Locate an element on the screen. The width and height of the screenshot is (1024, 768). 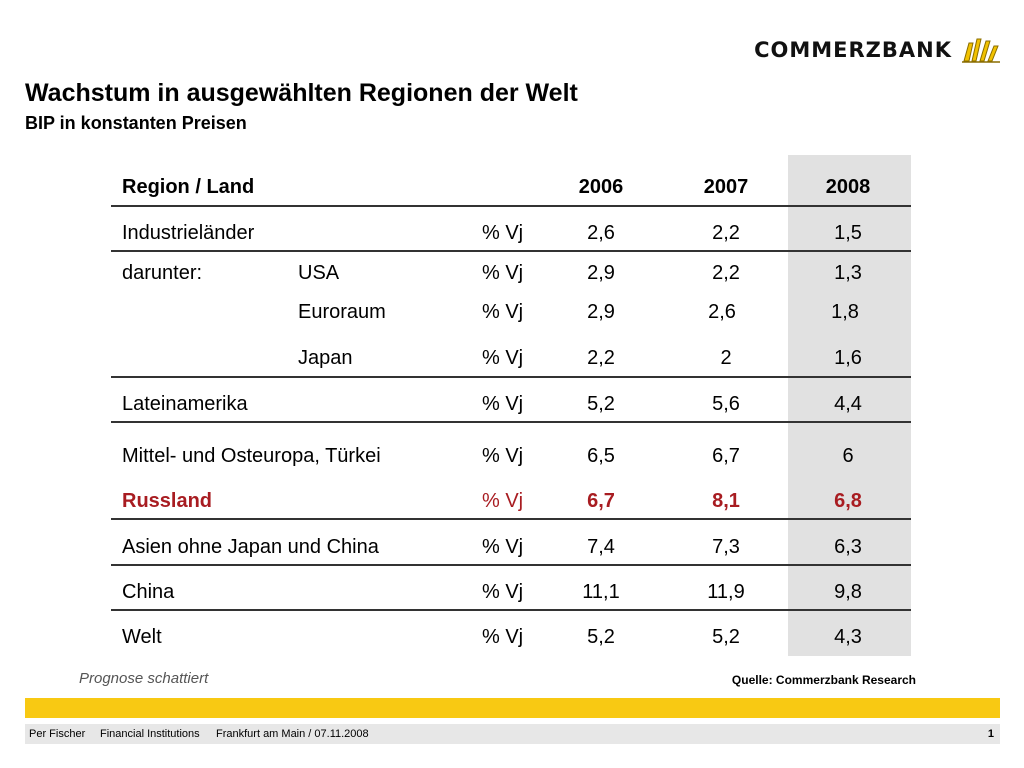
row-label: China is located at coordinates (148, 592).